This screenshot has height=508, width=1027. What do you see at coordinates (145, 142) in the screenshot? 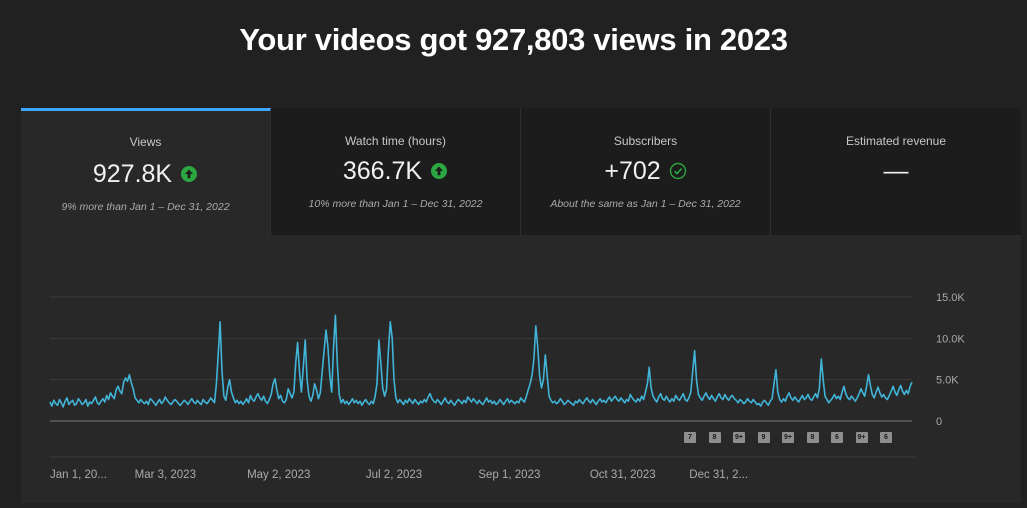
I see `tab-label: Views` at bounding box center [145, 142].